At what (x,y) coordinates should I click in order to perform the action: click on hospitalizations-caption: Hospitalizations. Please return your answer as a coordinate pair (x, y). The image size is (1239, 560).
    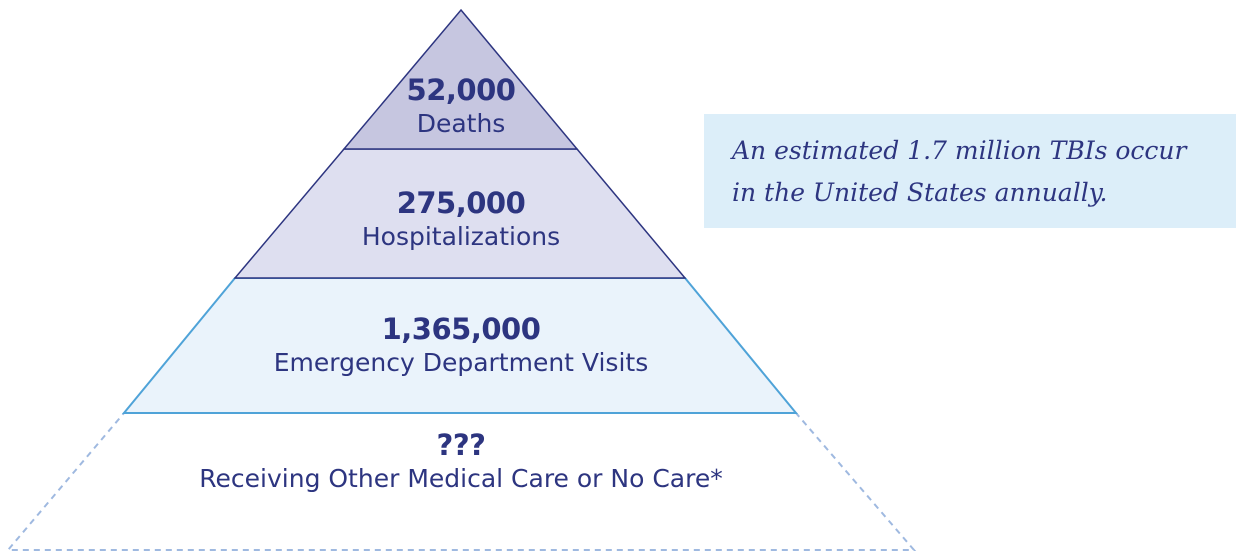
    Looking at the image, I should click on (461, 236).